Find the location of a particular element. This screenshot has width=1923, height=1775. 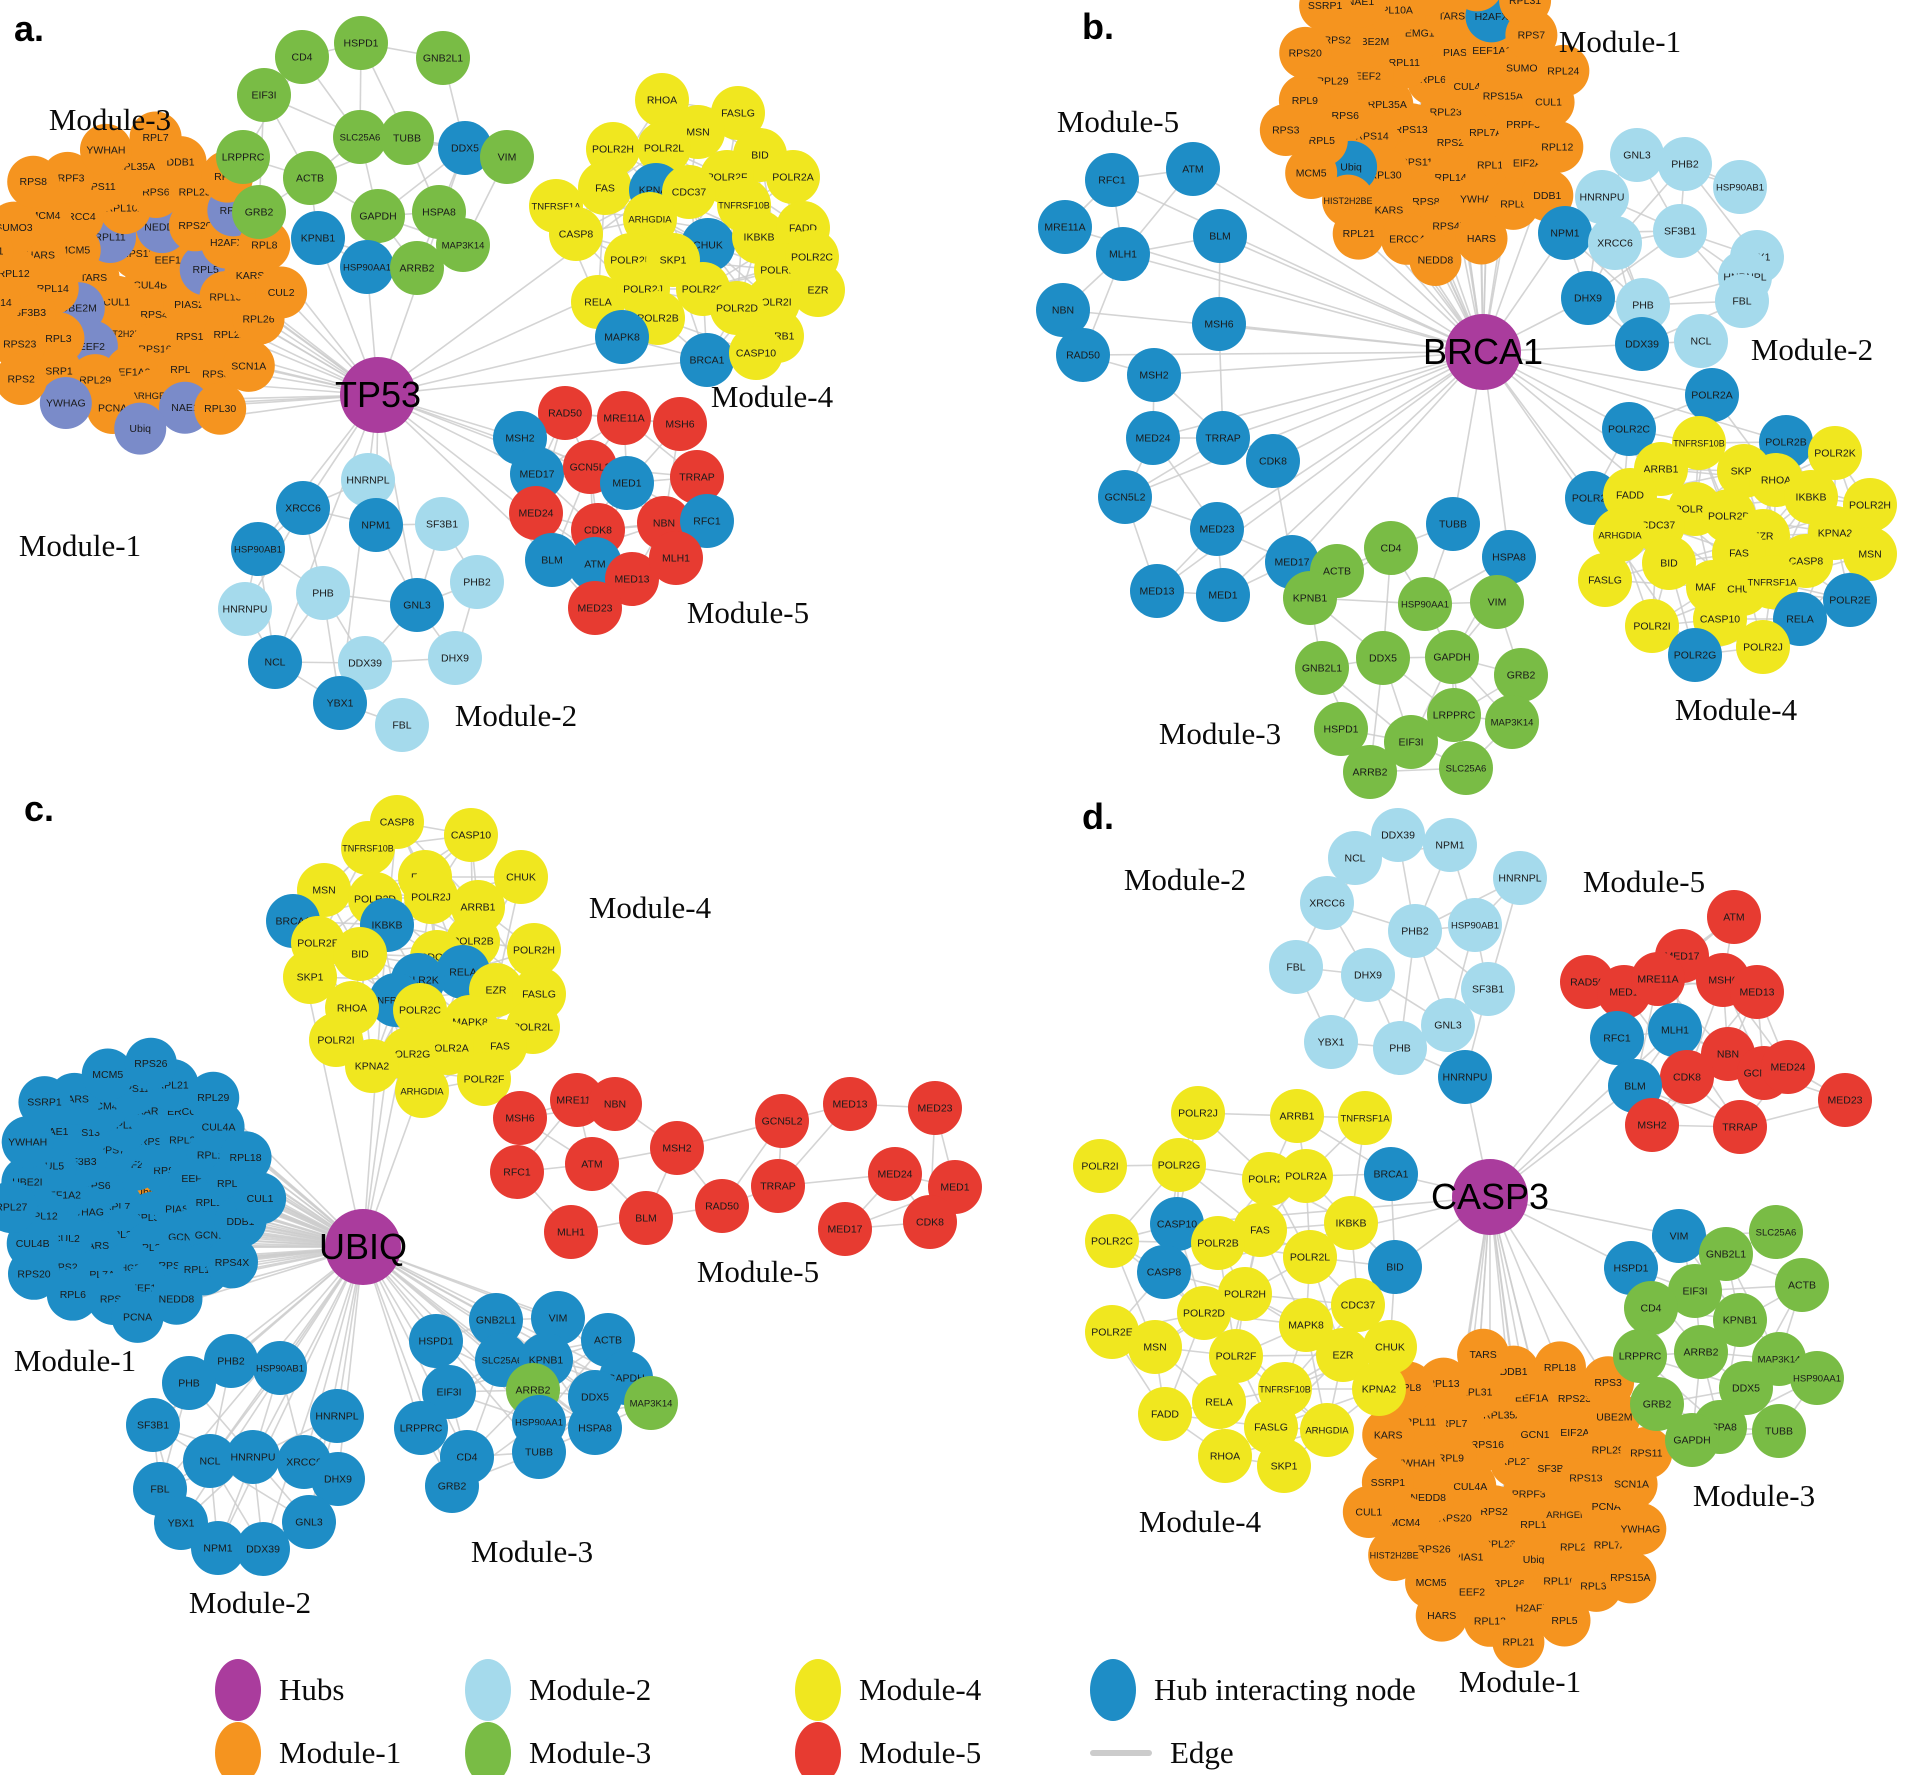

node-label: UBE2M is located at coordinates (1614, 1418).